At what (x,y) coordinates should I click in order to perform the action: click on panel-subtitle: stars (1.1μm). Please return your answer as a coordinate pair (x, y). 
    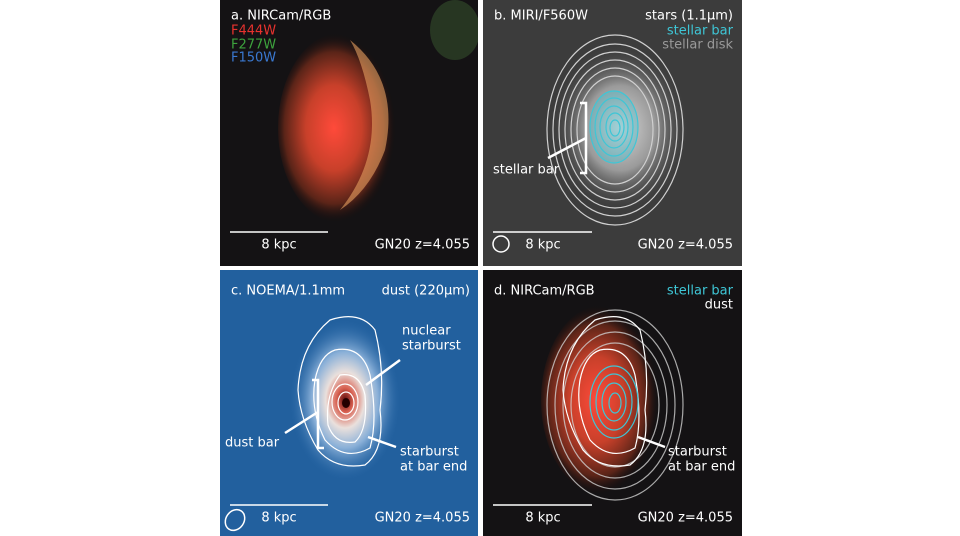
    Looking at the image, I should click on (689, 16).